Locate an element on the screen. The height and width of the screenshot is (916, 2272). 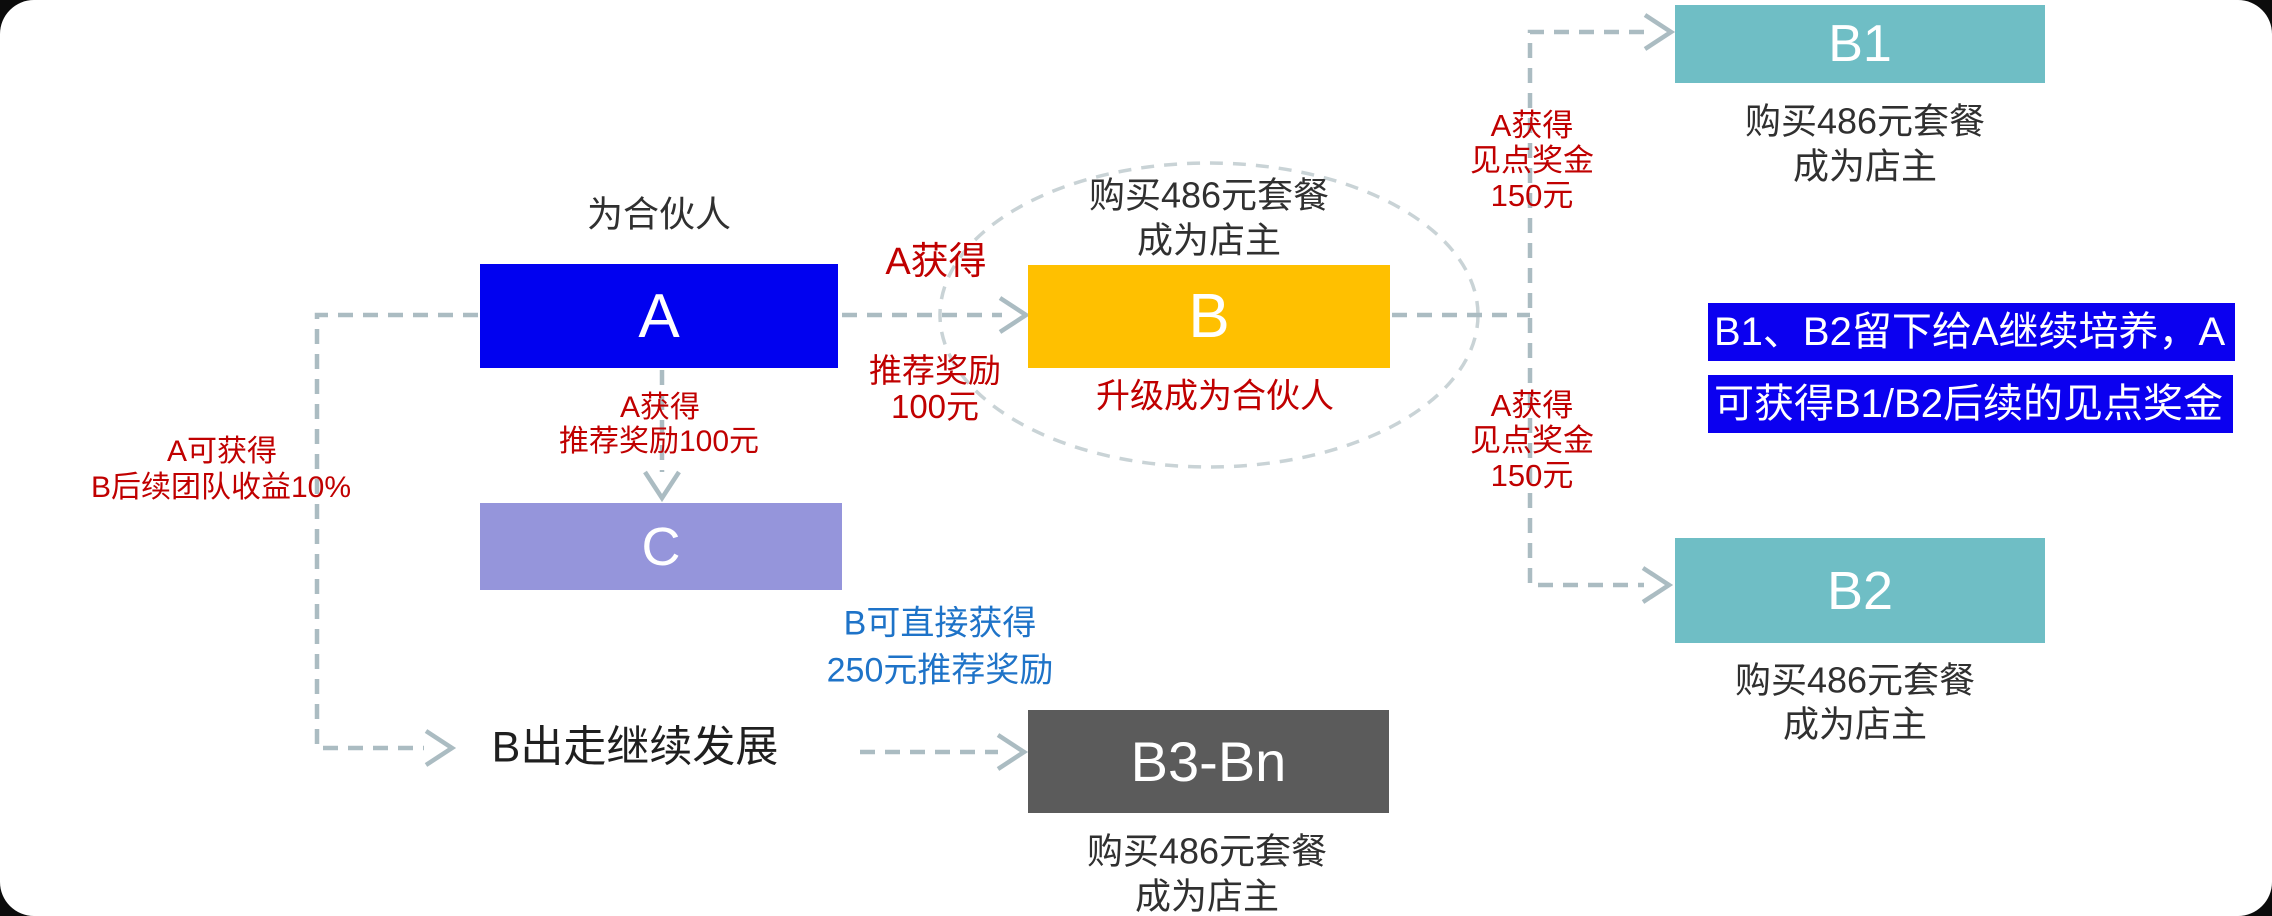
caption-above-b-line2: 成为店主 is located at coordinates (1209, 240).